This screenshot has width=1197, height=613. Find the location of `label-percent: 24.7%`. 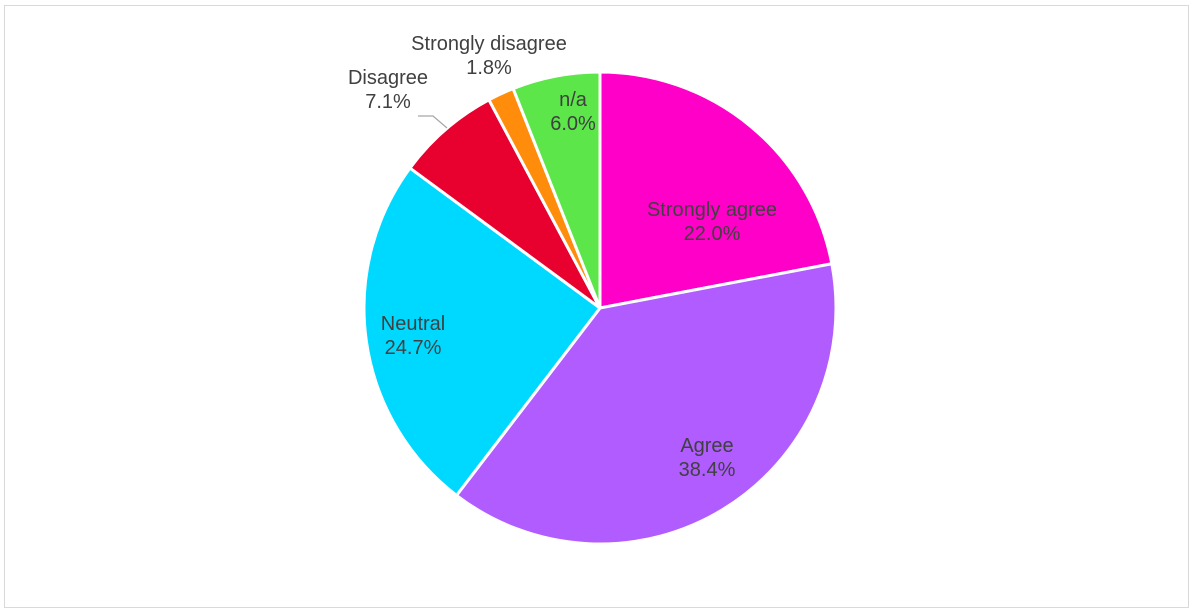

label-percent: 24.7% is located at coordinates (413, 348).